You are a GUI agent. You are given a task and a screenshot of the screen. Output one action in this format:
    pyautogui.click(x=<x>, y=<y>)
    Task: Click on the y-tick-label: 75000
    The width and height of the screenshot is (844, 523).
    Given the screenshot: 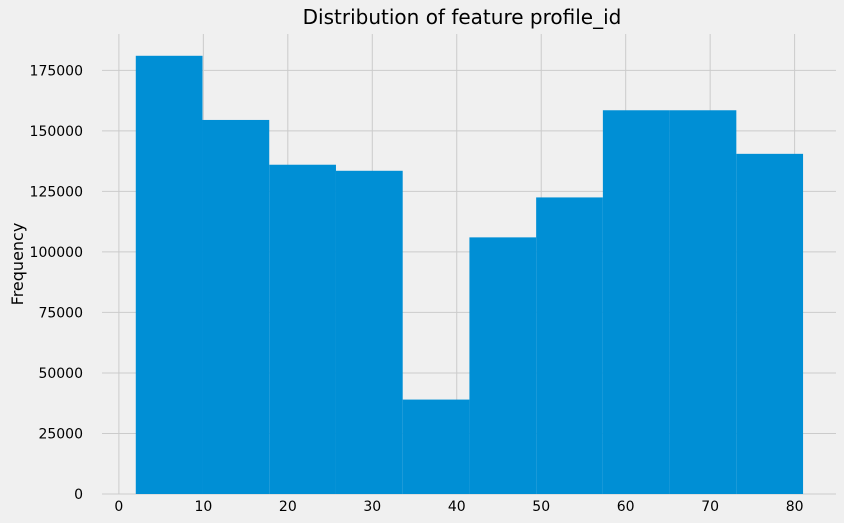 What is the action you would take?
    pyautogui.click(x=60, y=313)
    